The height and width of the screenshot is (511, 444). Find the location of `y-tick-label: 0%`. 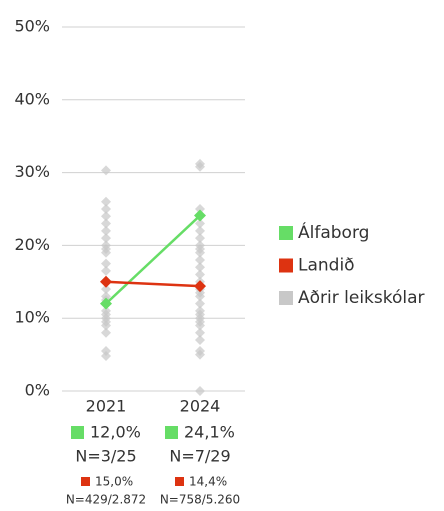

y-tick-label: 0% is located at coordinates (37, 390).